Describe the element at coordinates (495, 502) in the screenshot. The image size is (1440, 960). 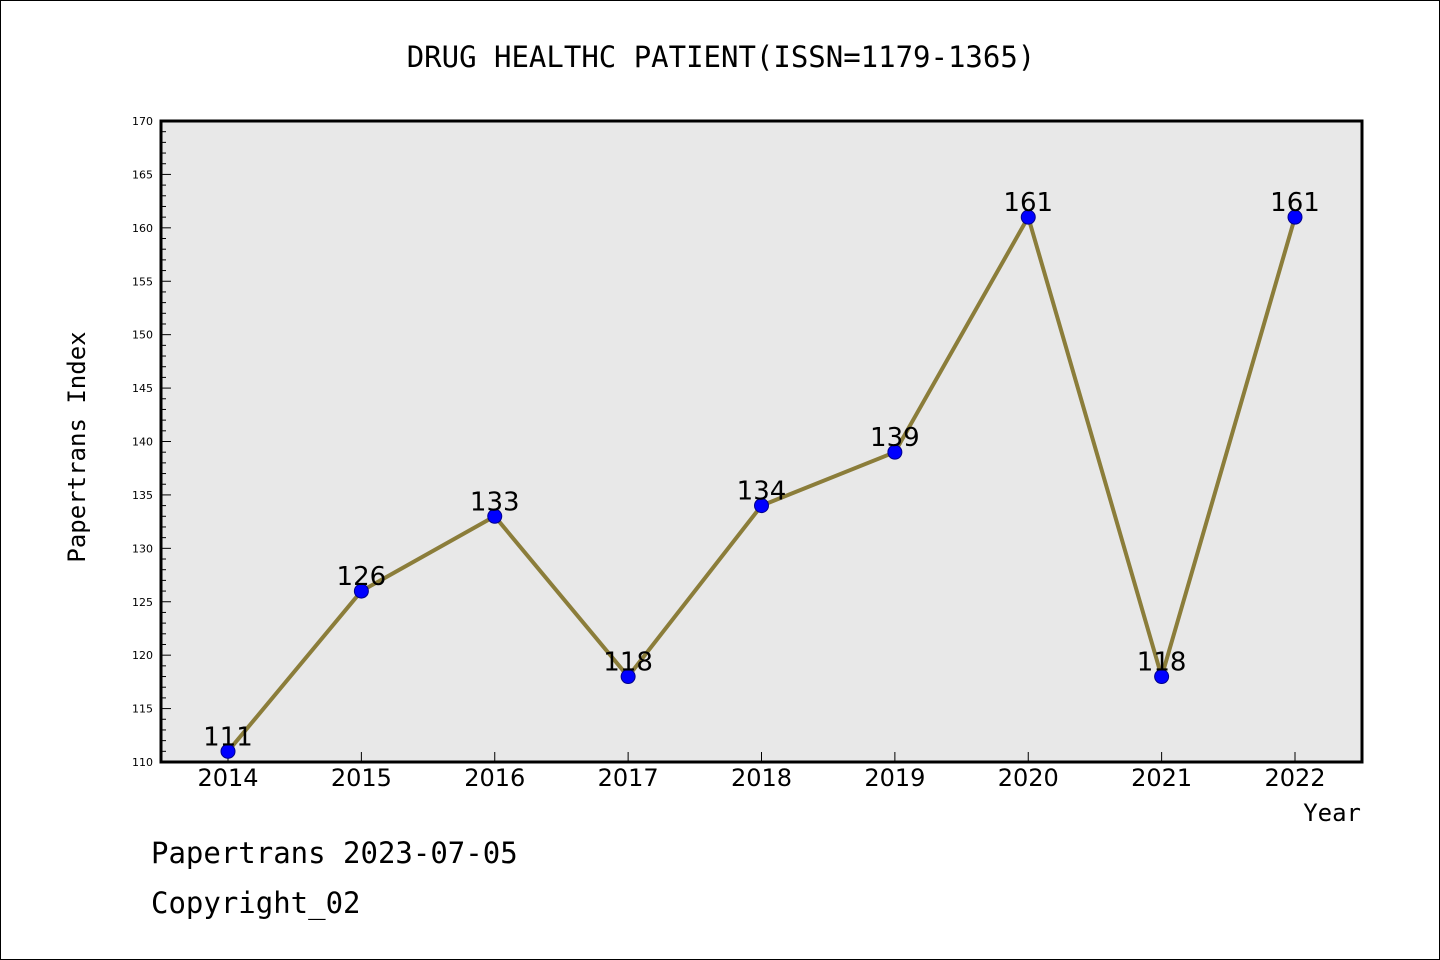
I see `data-label: 133` at that location.